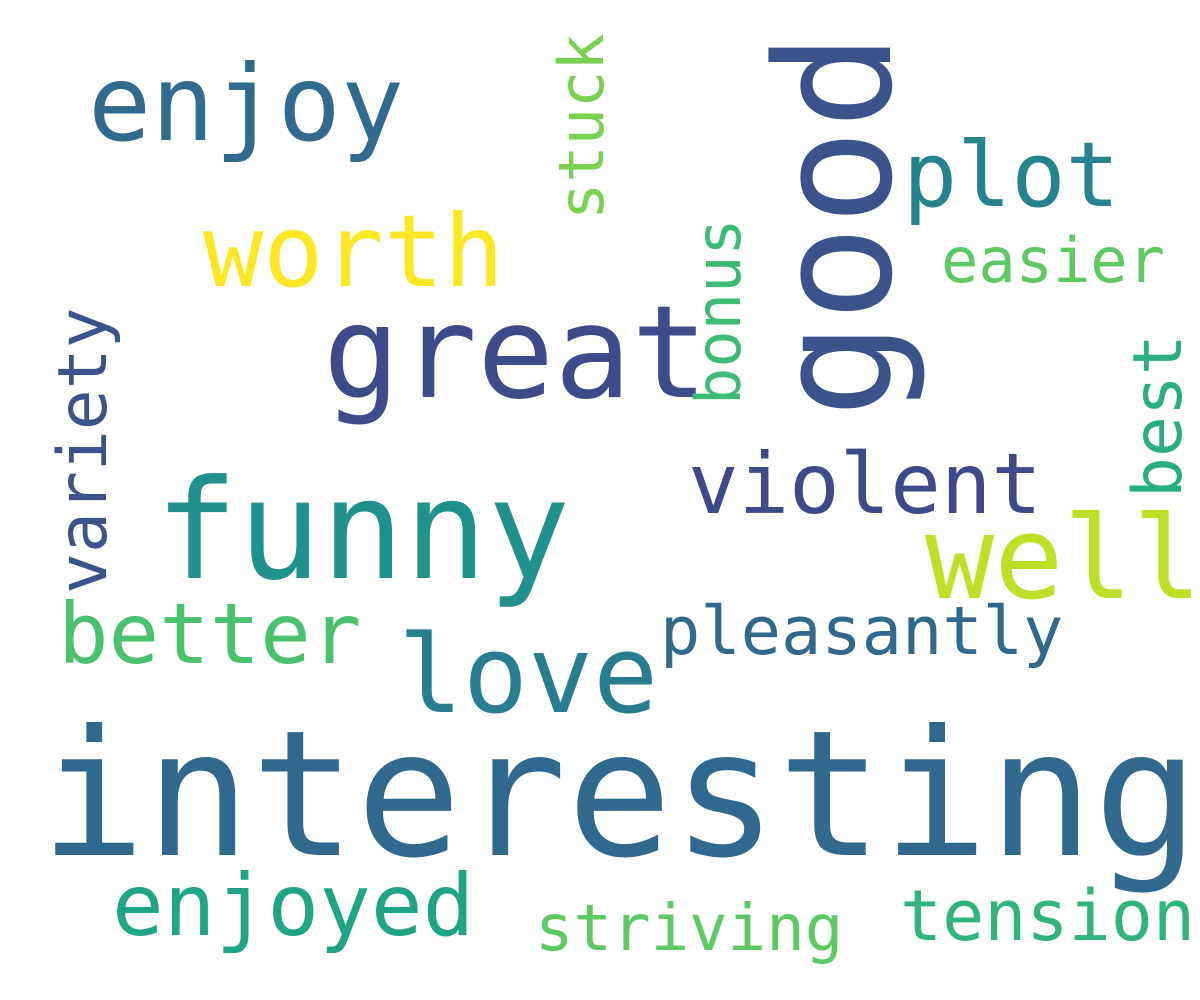  What do you see at coordinates (1158, 416) in the screenshot?
I see `word-best: best` at bounding box center [1158, 416].